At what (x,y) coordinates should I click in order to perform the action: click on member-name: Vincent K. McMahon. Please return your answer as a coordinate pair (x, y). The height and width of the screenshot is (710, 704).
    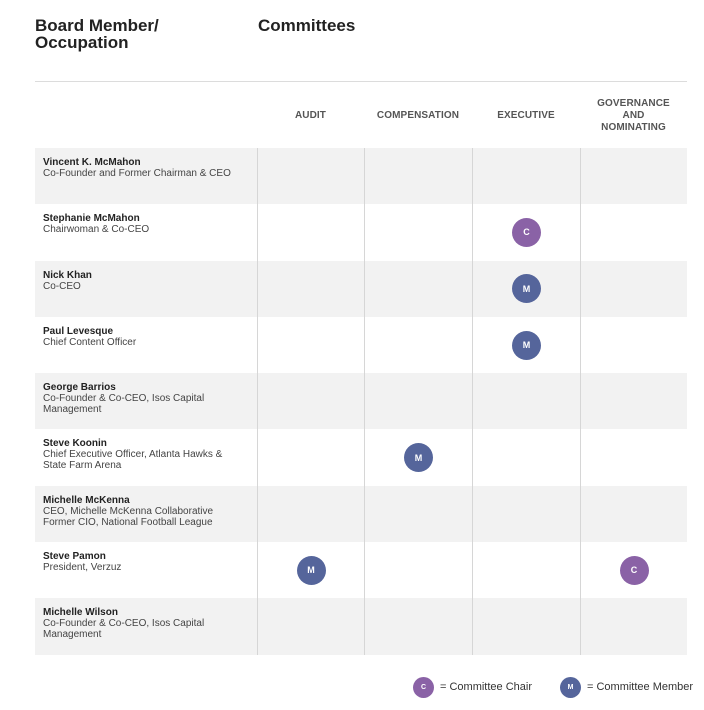
    Looking at the image, I should click on (92, 162).